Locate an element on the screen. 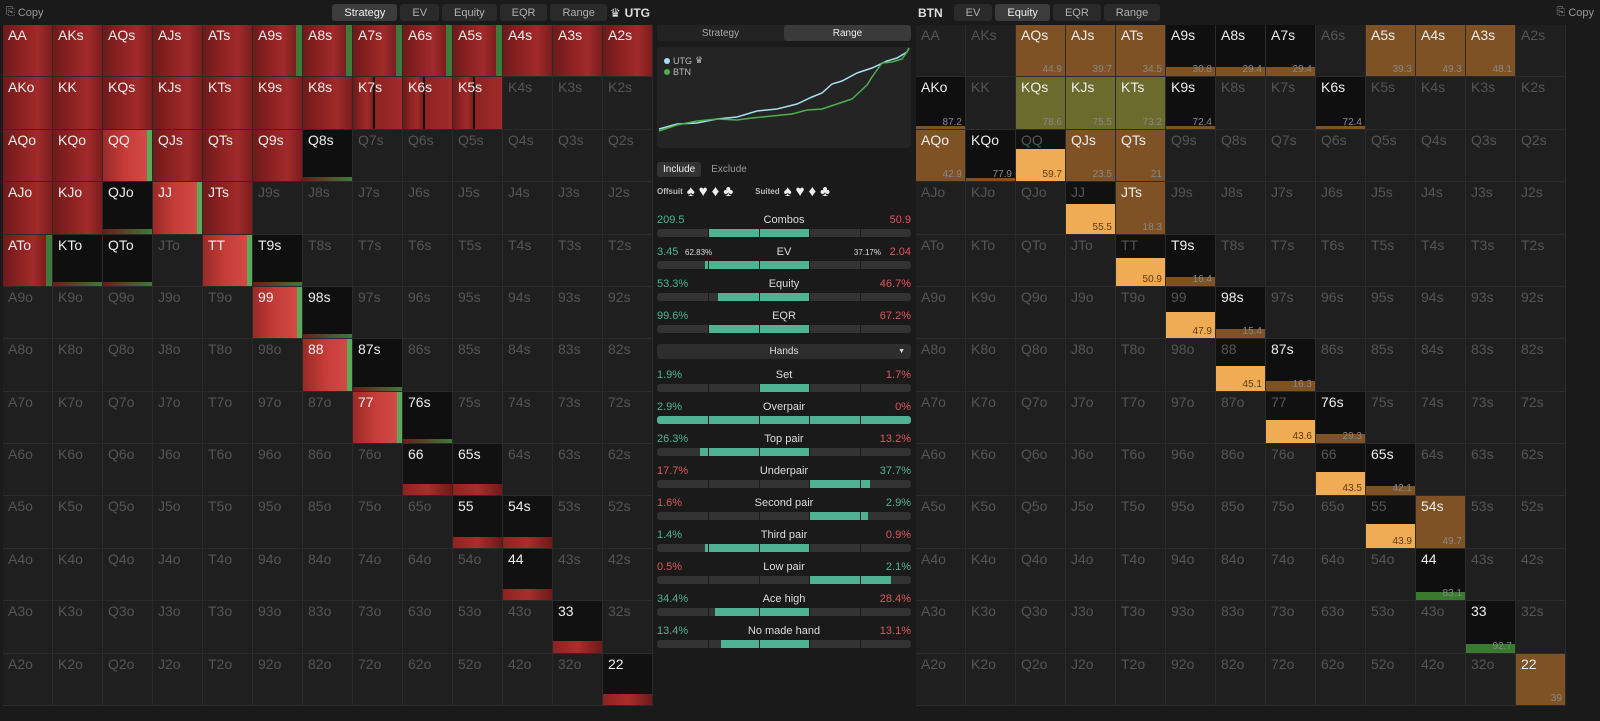 The image size is (1600, 721). hand-cell: Q5s is located at coordinates (478, 156).